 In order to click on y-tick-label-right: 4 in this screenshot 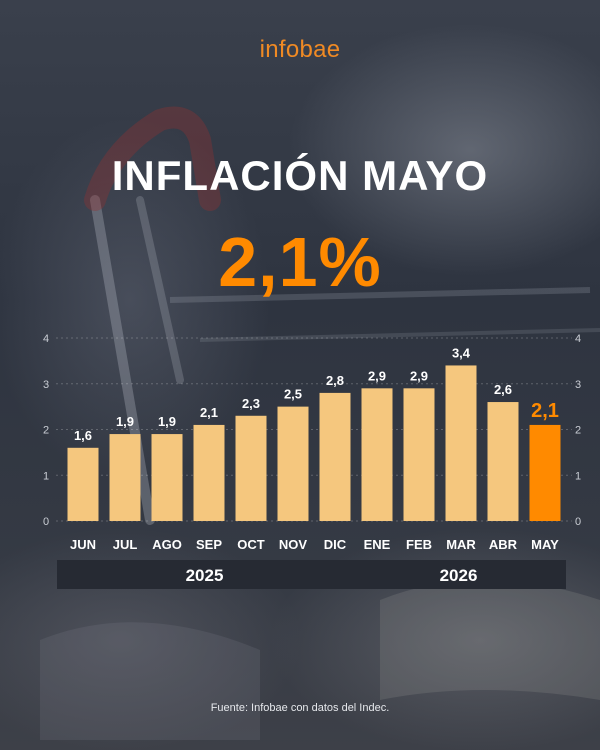, I will do `click(578, 339)`.